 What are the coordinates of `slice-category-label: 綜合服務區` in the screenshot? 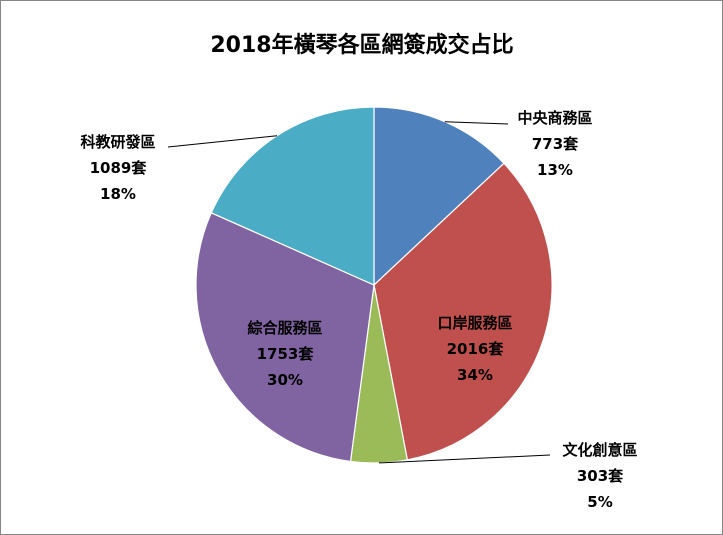 It's located at (284, 328).